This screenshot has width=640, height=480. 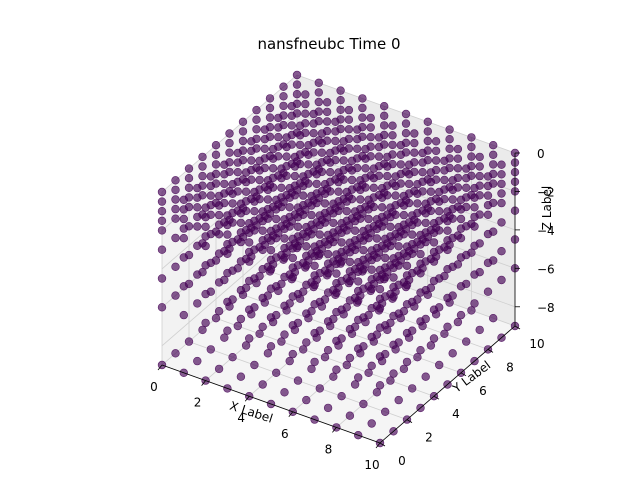 I want to click on tick-mark, so click(x=490, y=351).